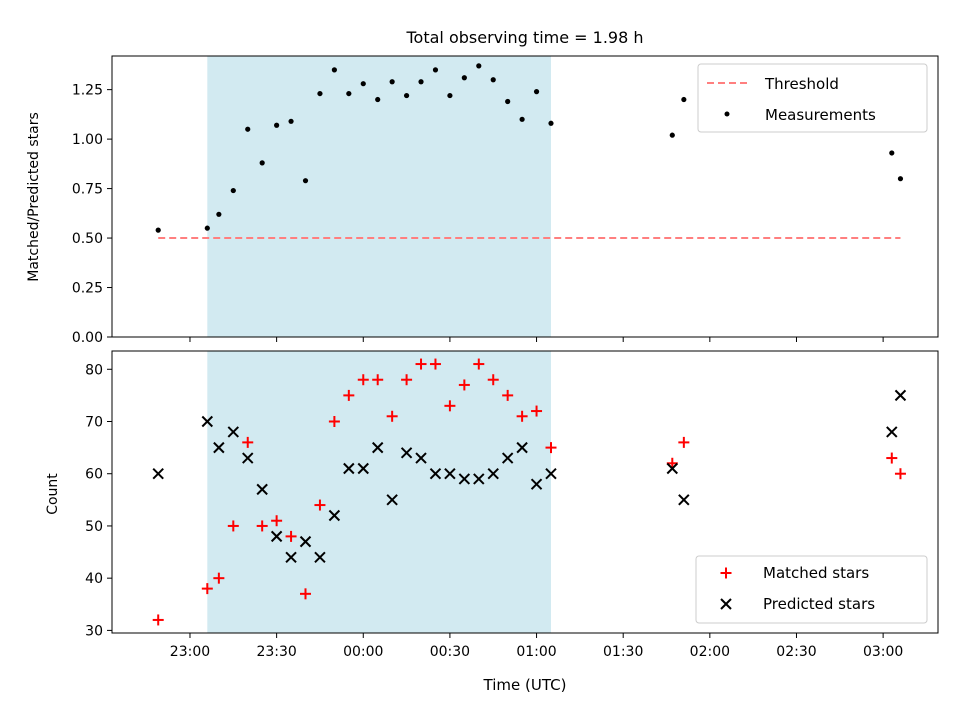 Image resolution: width=960 pixels, height=720 pixels. What do you see at coordinates (819, 604) in the screenshot?
I see `legend-predicted-label: Predicted stars` at bounding box center [819, 604].